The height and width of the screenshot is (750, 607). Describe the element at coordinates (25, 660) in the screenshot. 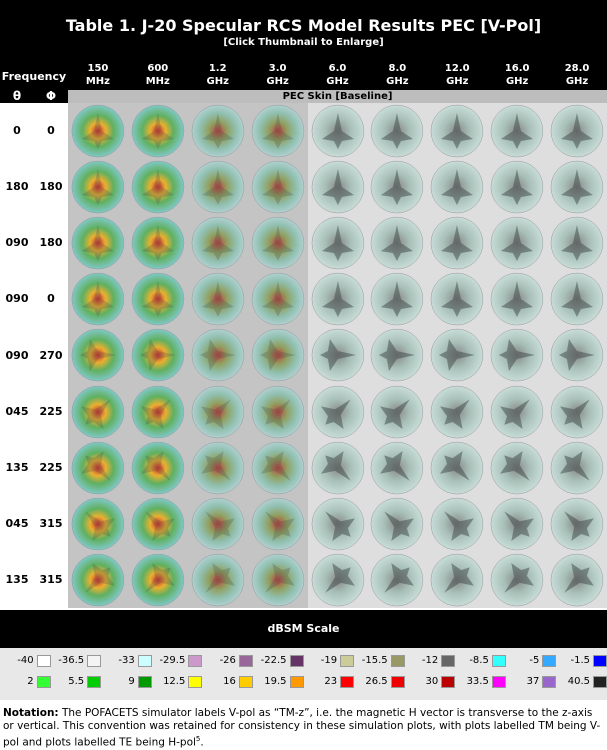

I see `scale-label: -40` at that location.